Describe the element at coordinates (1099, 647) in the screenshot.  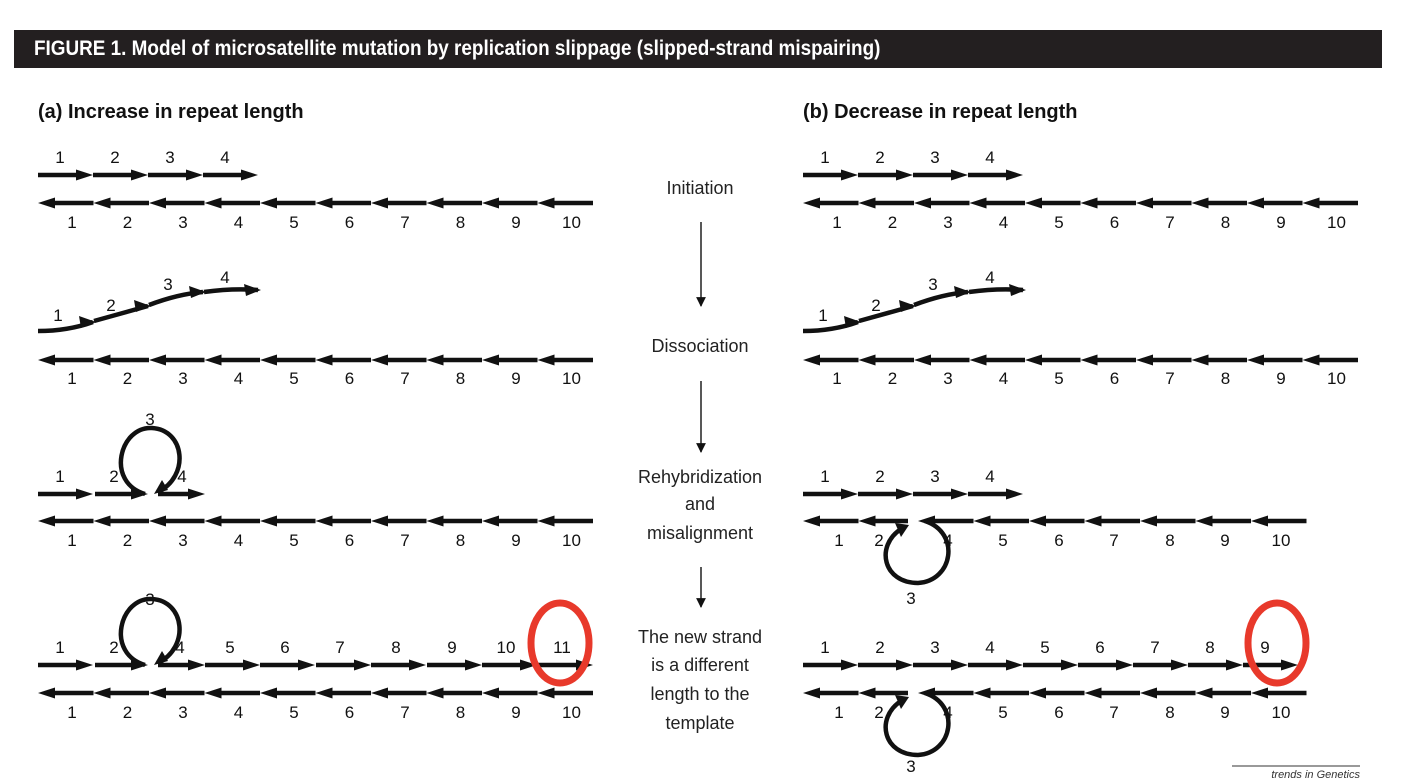
I see `b-row4-new-label-6: 6` at that location.